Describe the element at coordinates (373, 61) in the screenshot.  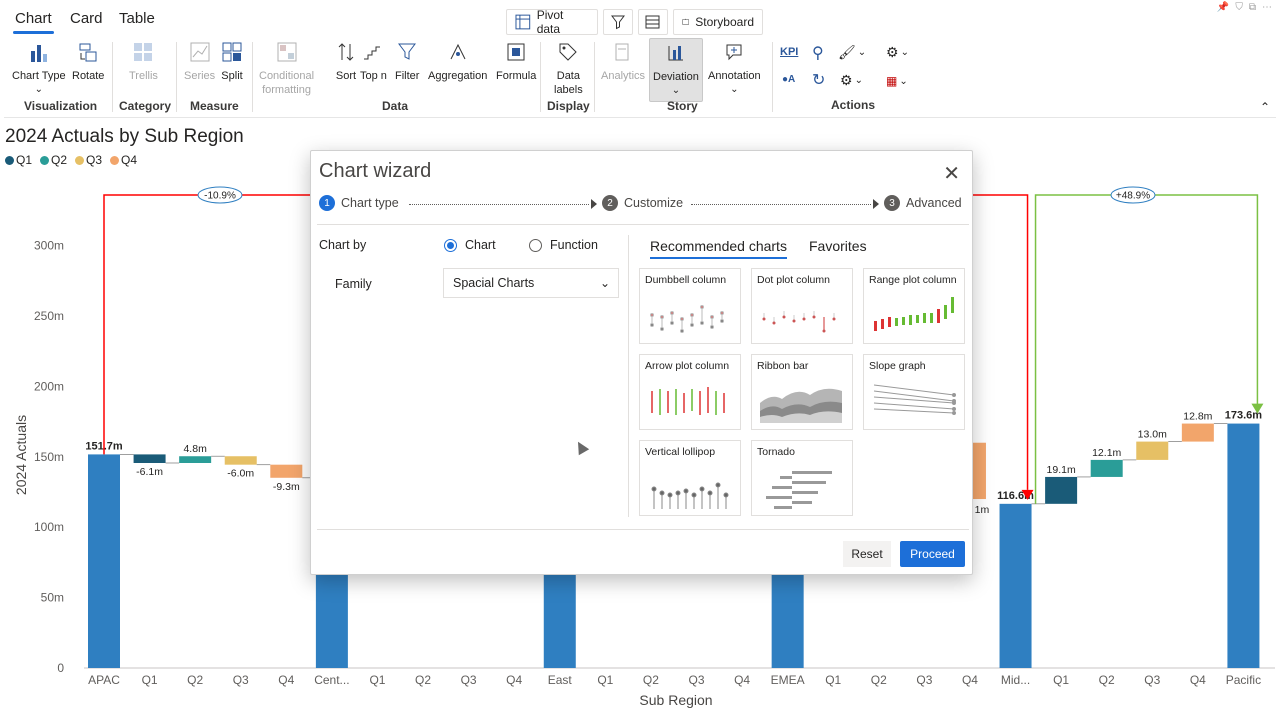
I see `top-n-button: Top n` at that location.